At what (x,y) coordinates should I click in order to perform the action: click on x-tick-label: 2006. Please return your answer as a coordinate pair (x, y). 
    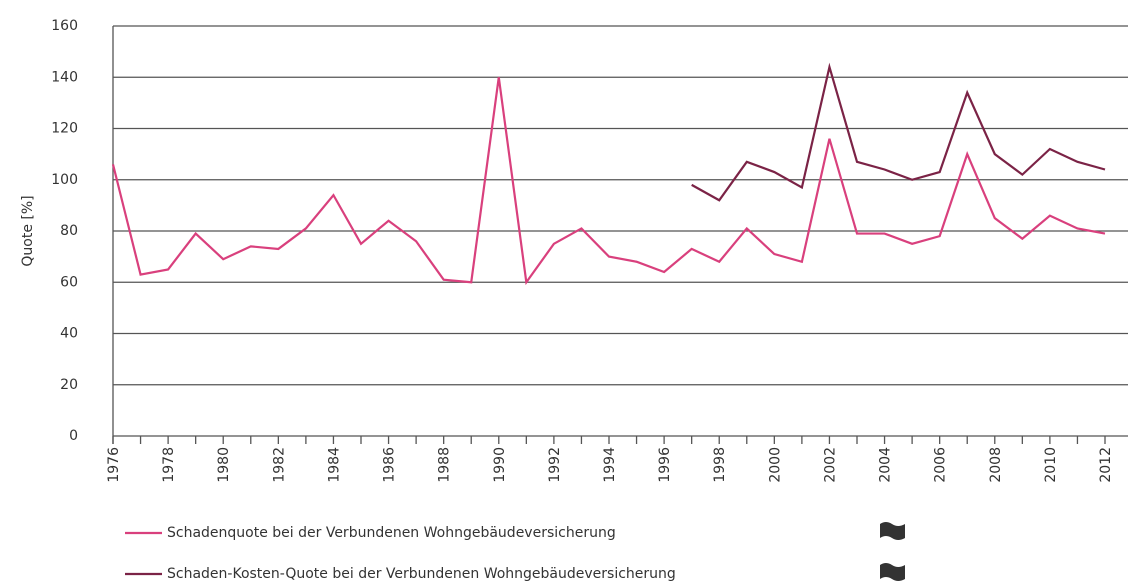
    Looking at the image, I should click on (941, 465).